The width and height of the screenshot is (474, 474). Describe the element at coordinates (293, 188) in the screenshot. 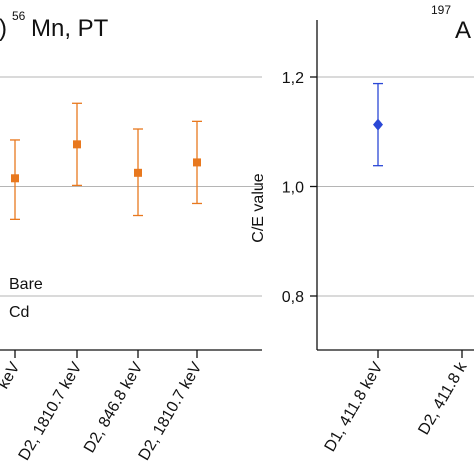

I see `right-y-tick-label: 1,0` at that location.